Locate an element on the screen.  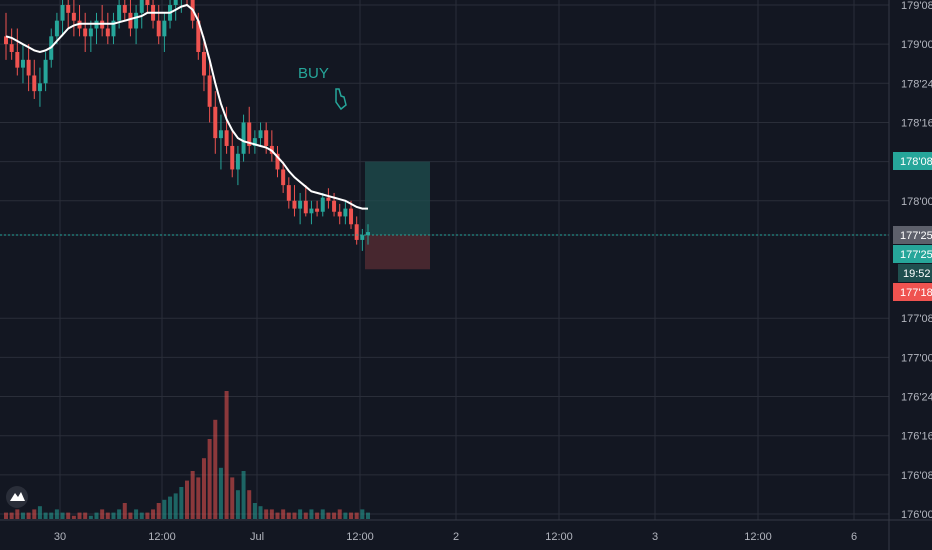
countdown-label: 19:52 is located at coordinates (917, 274).